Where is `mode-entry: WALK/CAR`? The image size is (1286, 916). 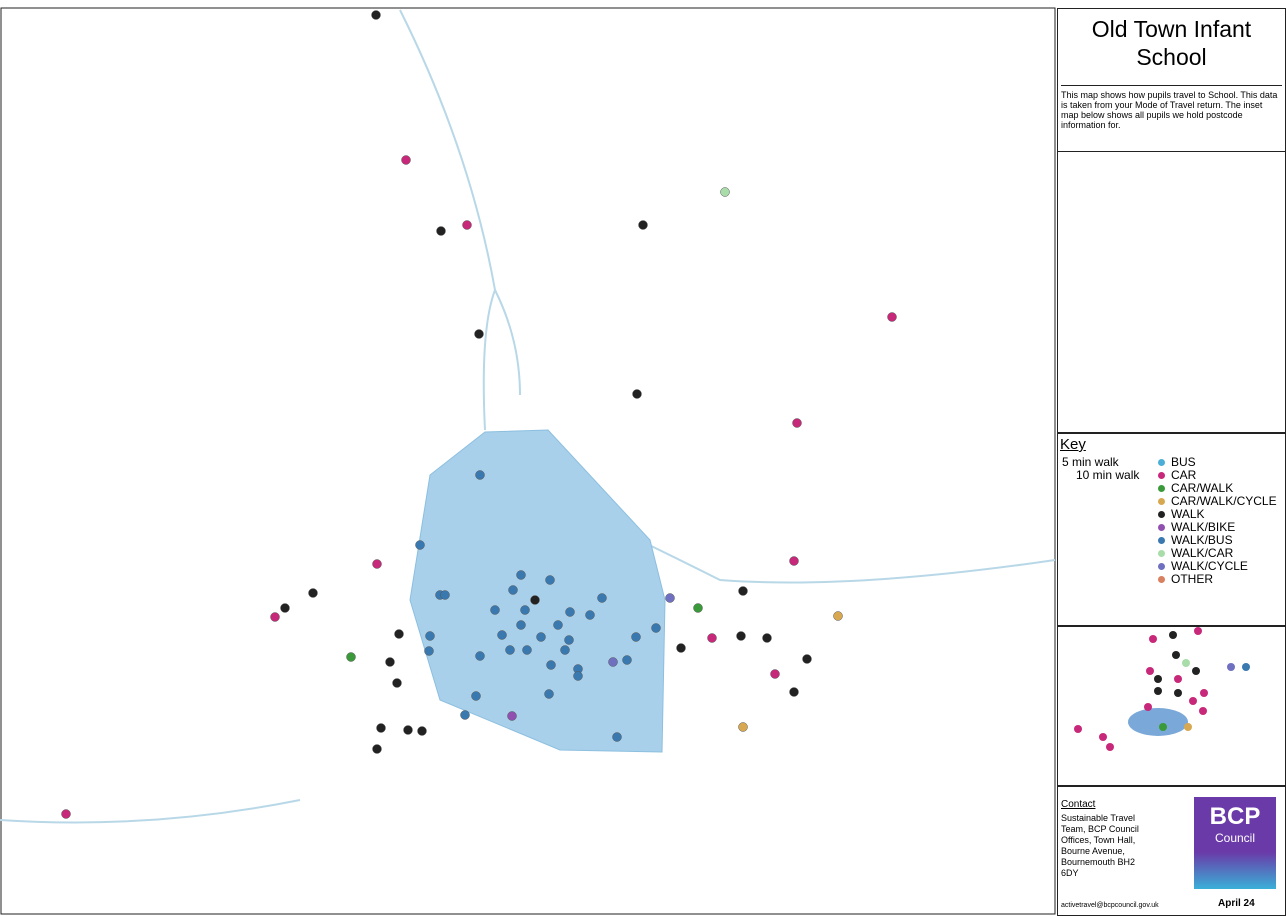
mode-entry: WALK/CAR is located at coordinates (1217, 553).